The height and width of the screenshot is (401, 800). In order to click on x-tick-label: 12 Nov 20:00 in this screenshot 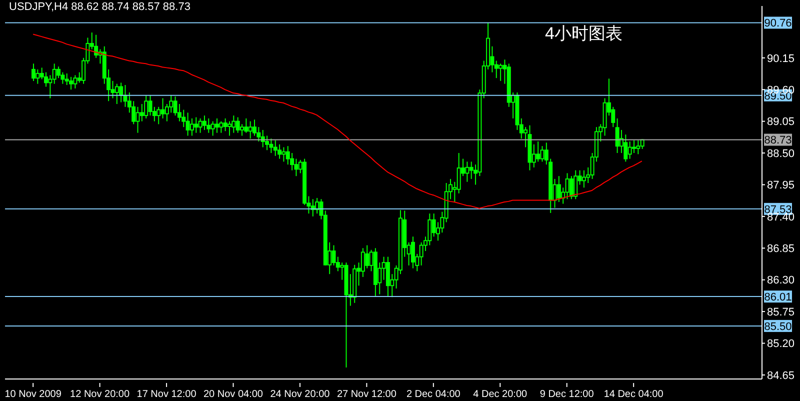, I will do `click(100, 394)`.